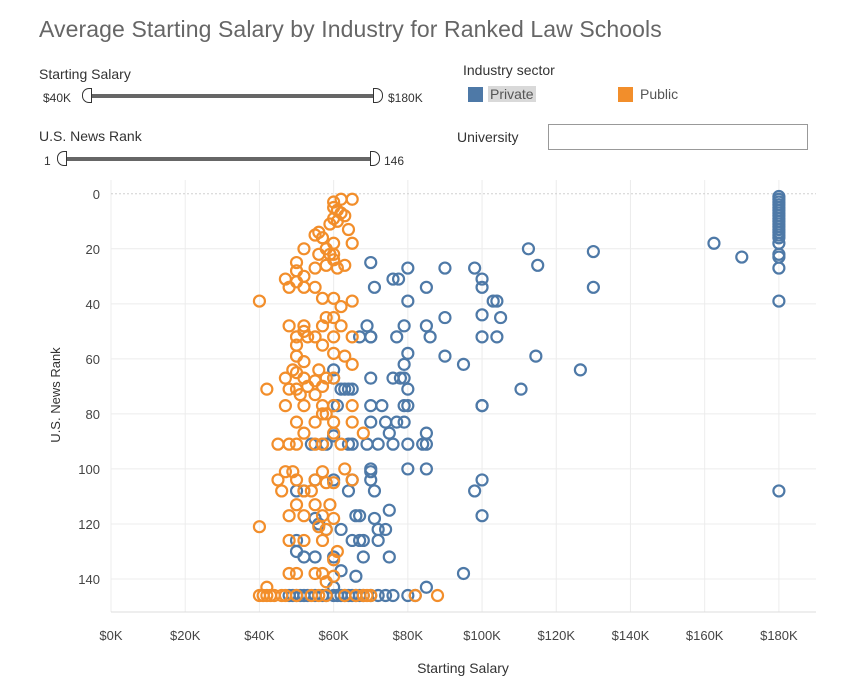  What do you see at coordinates (233, 96) in the screenshot?
I see `salary-slider-track` at bounding box center [233, 96].